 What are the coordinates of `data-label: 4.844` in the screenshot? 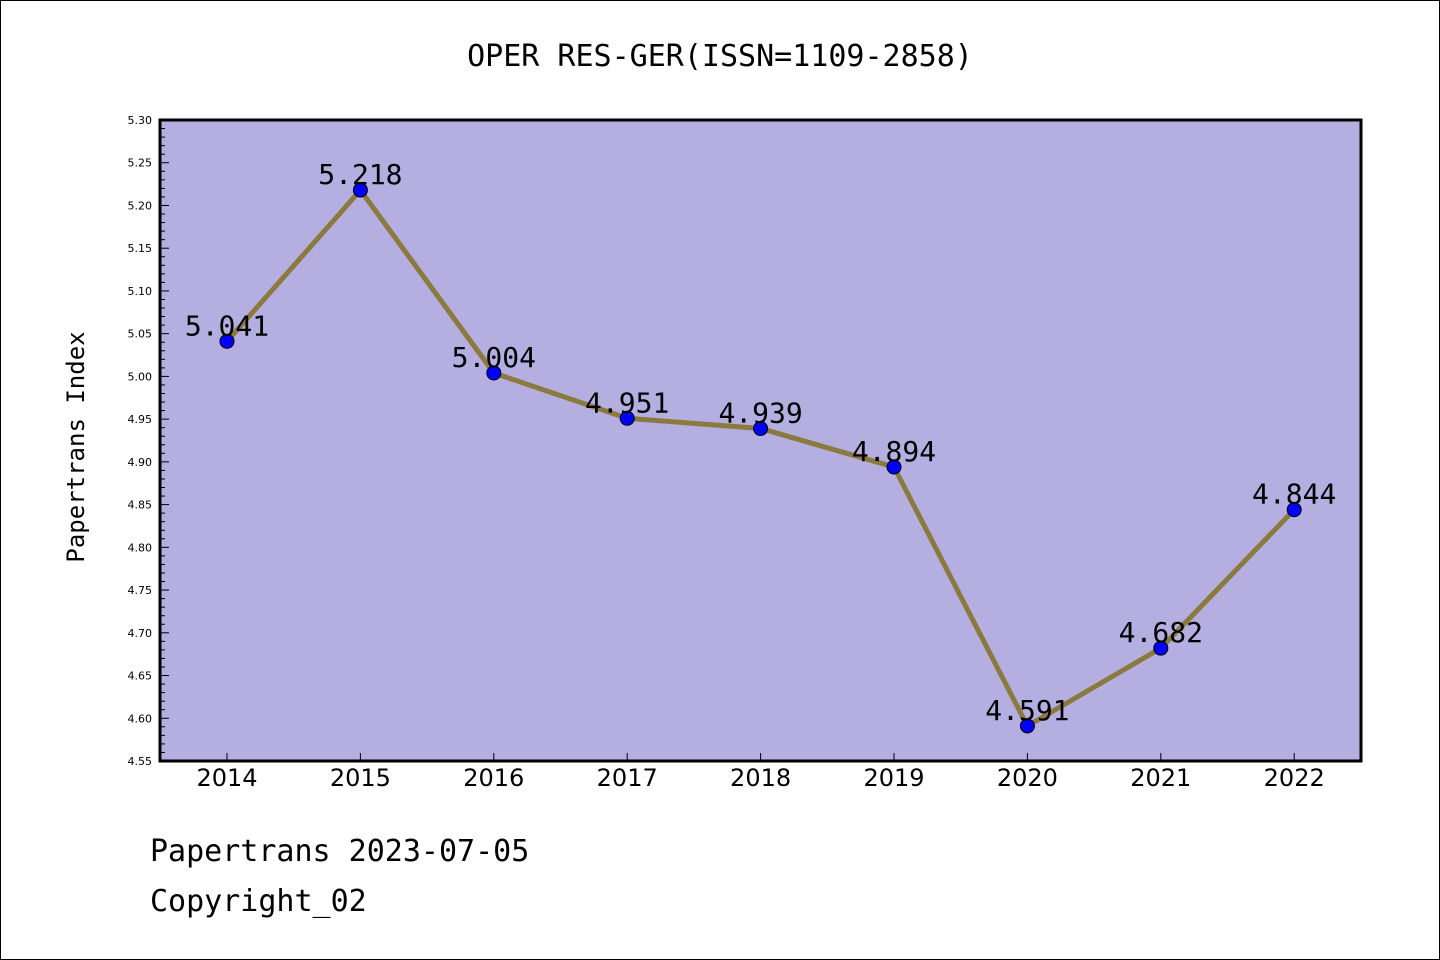 It's located at (1294, 494).